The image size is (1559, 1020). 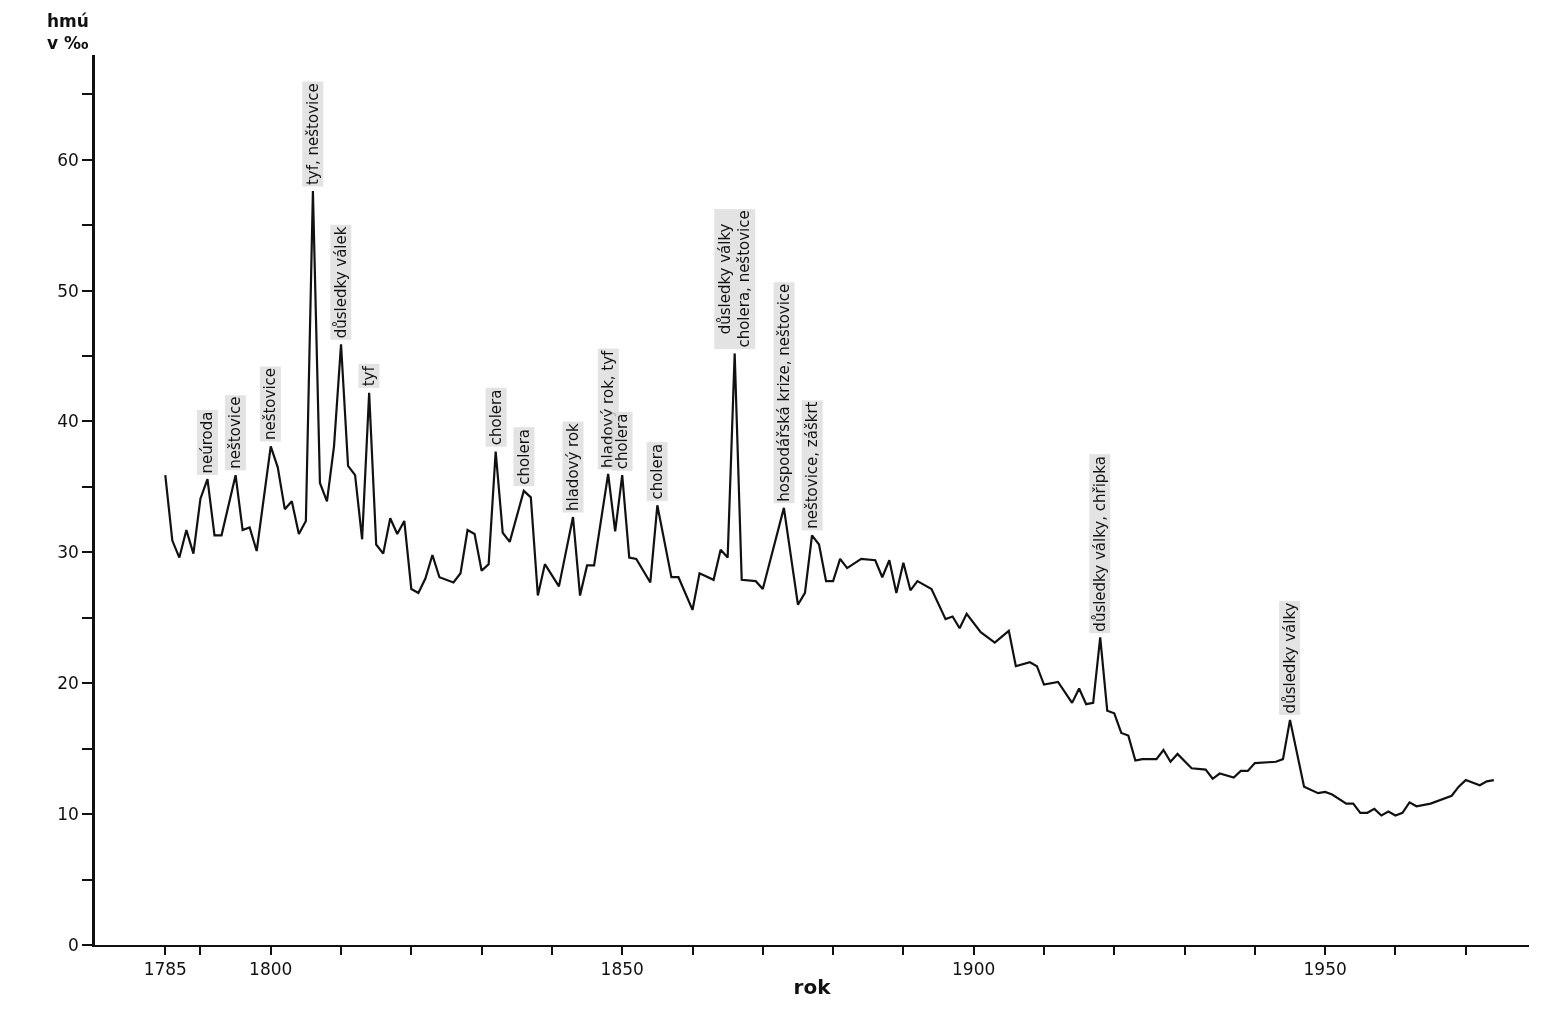 What do you see at coordinates (68, 159) in the screenshot?
I see `y-tick-label: 60` at bounding box center [68, 159].